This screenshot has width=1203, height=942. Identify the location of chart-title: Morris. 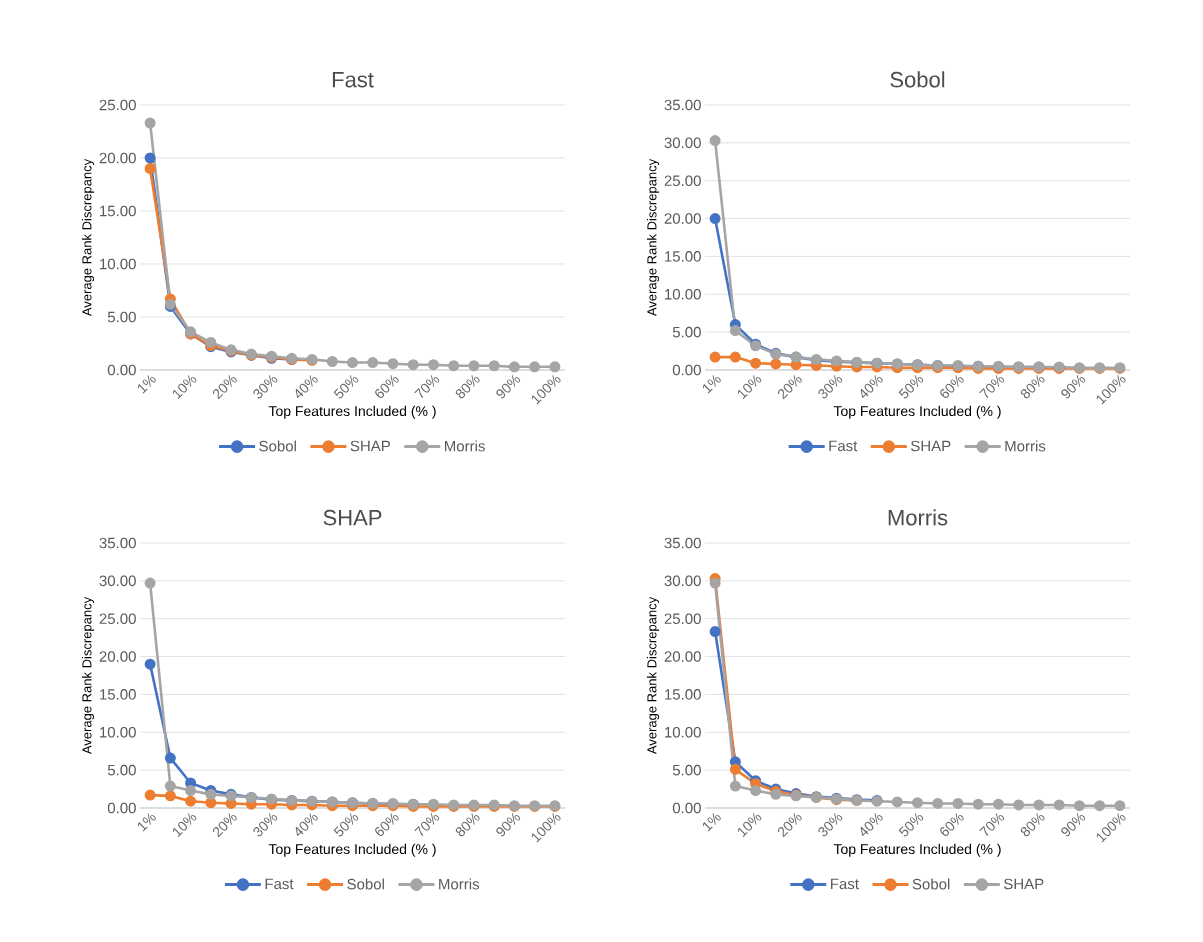
(918, 517).